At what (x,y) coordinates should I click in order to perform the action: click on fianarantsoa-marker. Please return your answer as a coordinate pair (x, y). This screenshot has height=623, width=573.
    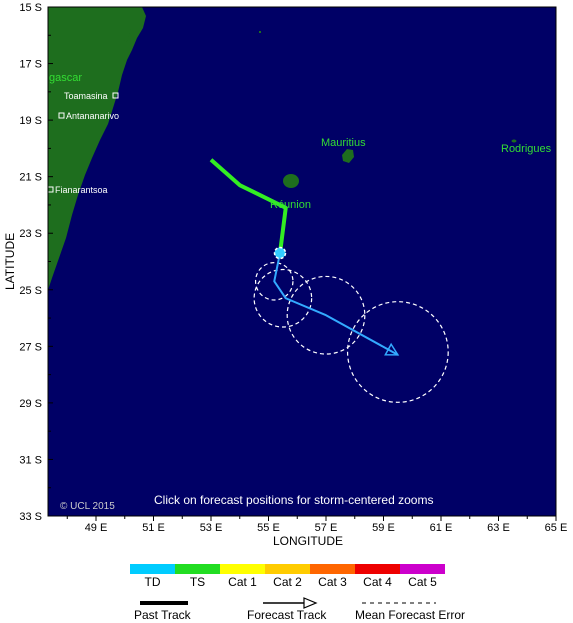
    Looking at the image, I should click on (51, 189).